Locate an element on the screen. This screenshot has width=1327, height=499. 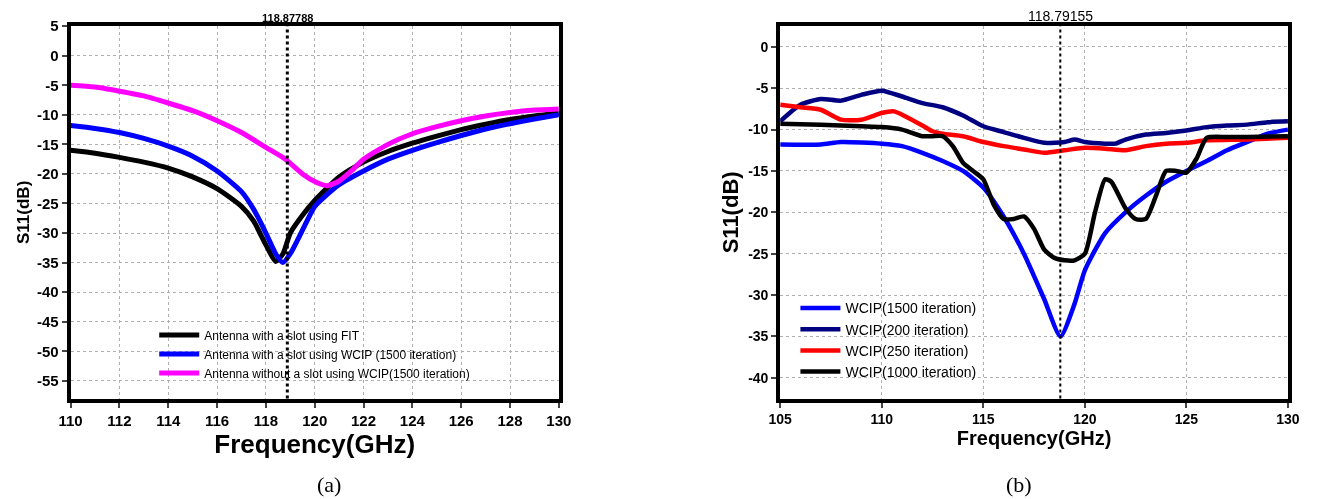
x-tick-label: 115 is located at coordinates (983, 419).